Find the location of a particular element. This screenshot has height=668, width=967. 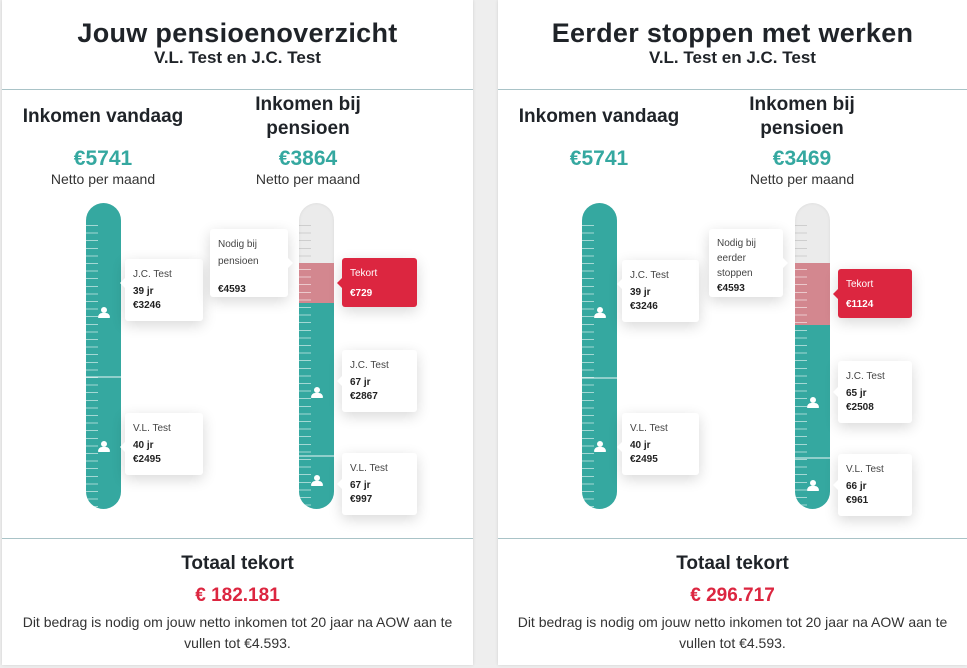

card-amount: €1124 is located at coordinates (860, 304).